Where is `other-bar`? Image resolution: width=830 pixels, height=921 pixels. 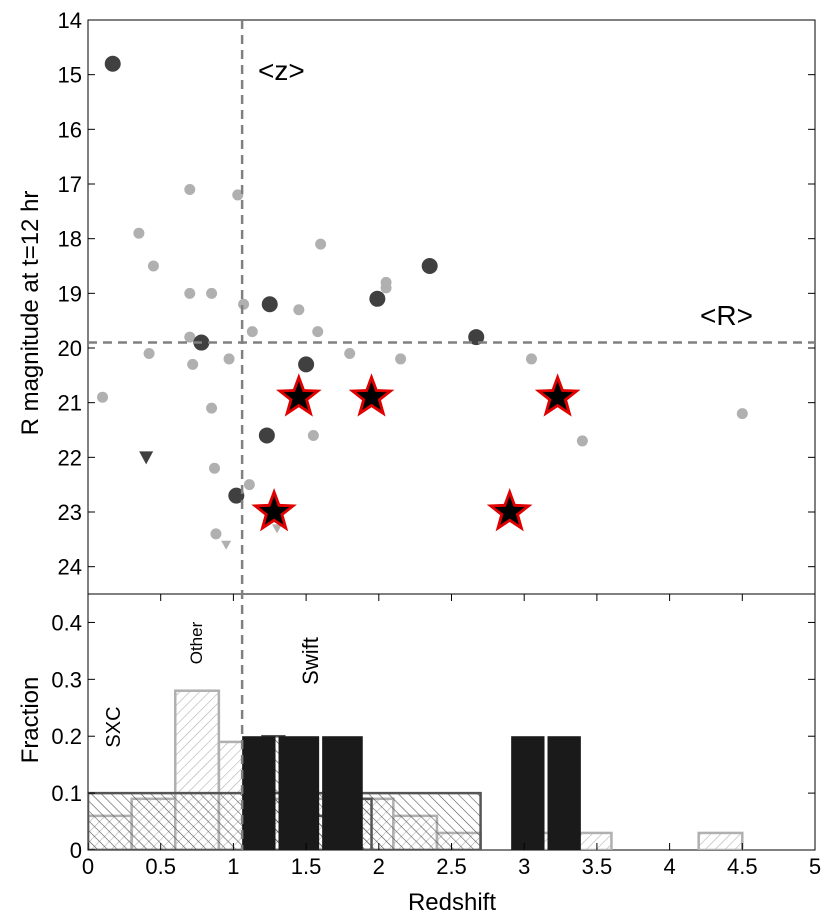 other-bar is located at coordinates (720, 840).